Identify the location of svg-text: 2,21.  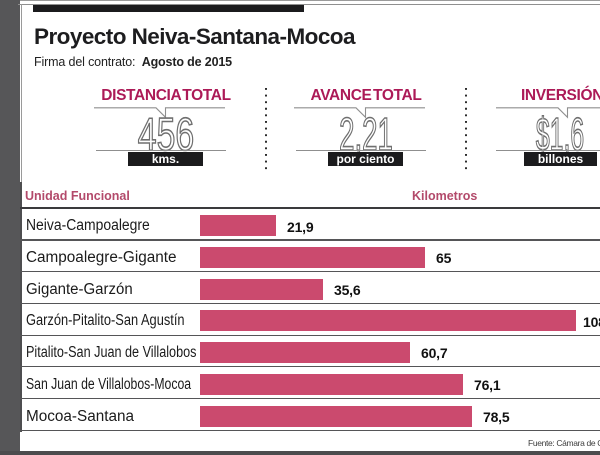
(366, 133).